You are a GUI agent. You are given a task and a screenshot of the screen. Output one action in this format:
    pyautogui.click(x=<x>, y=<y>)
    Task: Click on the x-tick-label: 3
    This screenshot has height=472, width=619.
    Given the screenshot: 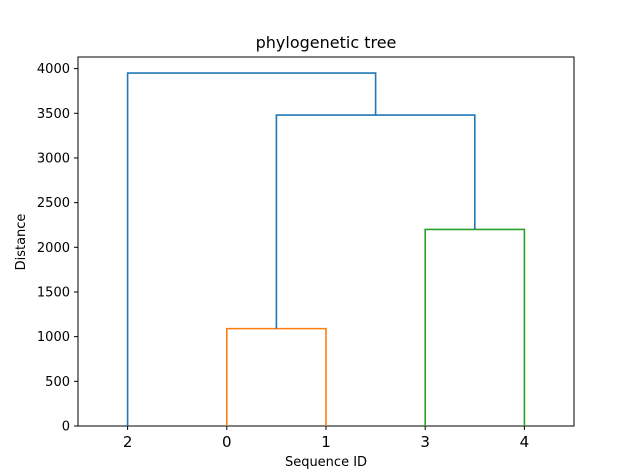 What is the action you would take?
    pyautogui.click(x=425, y=442)
    